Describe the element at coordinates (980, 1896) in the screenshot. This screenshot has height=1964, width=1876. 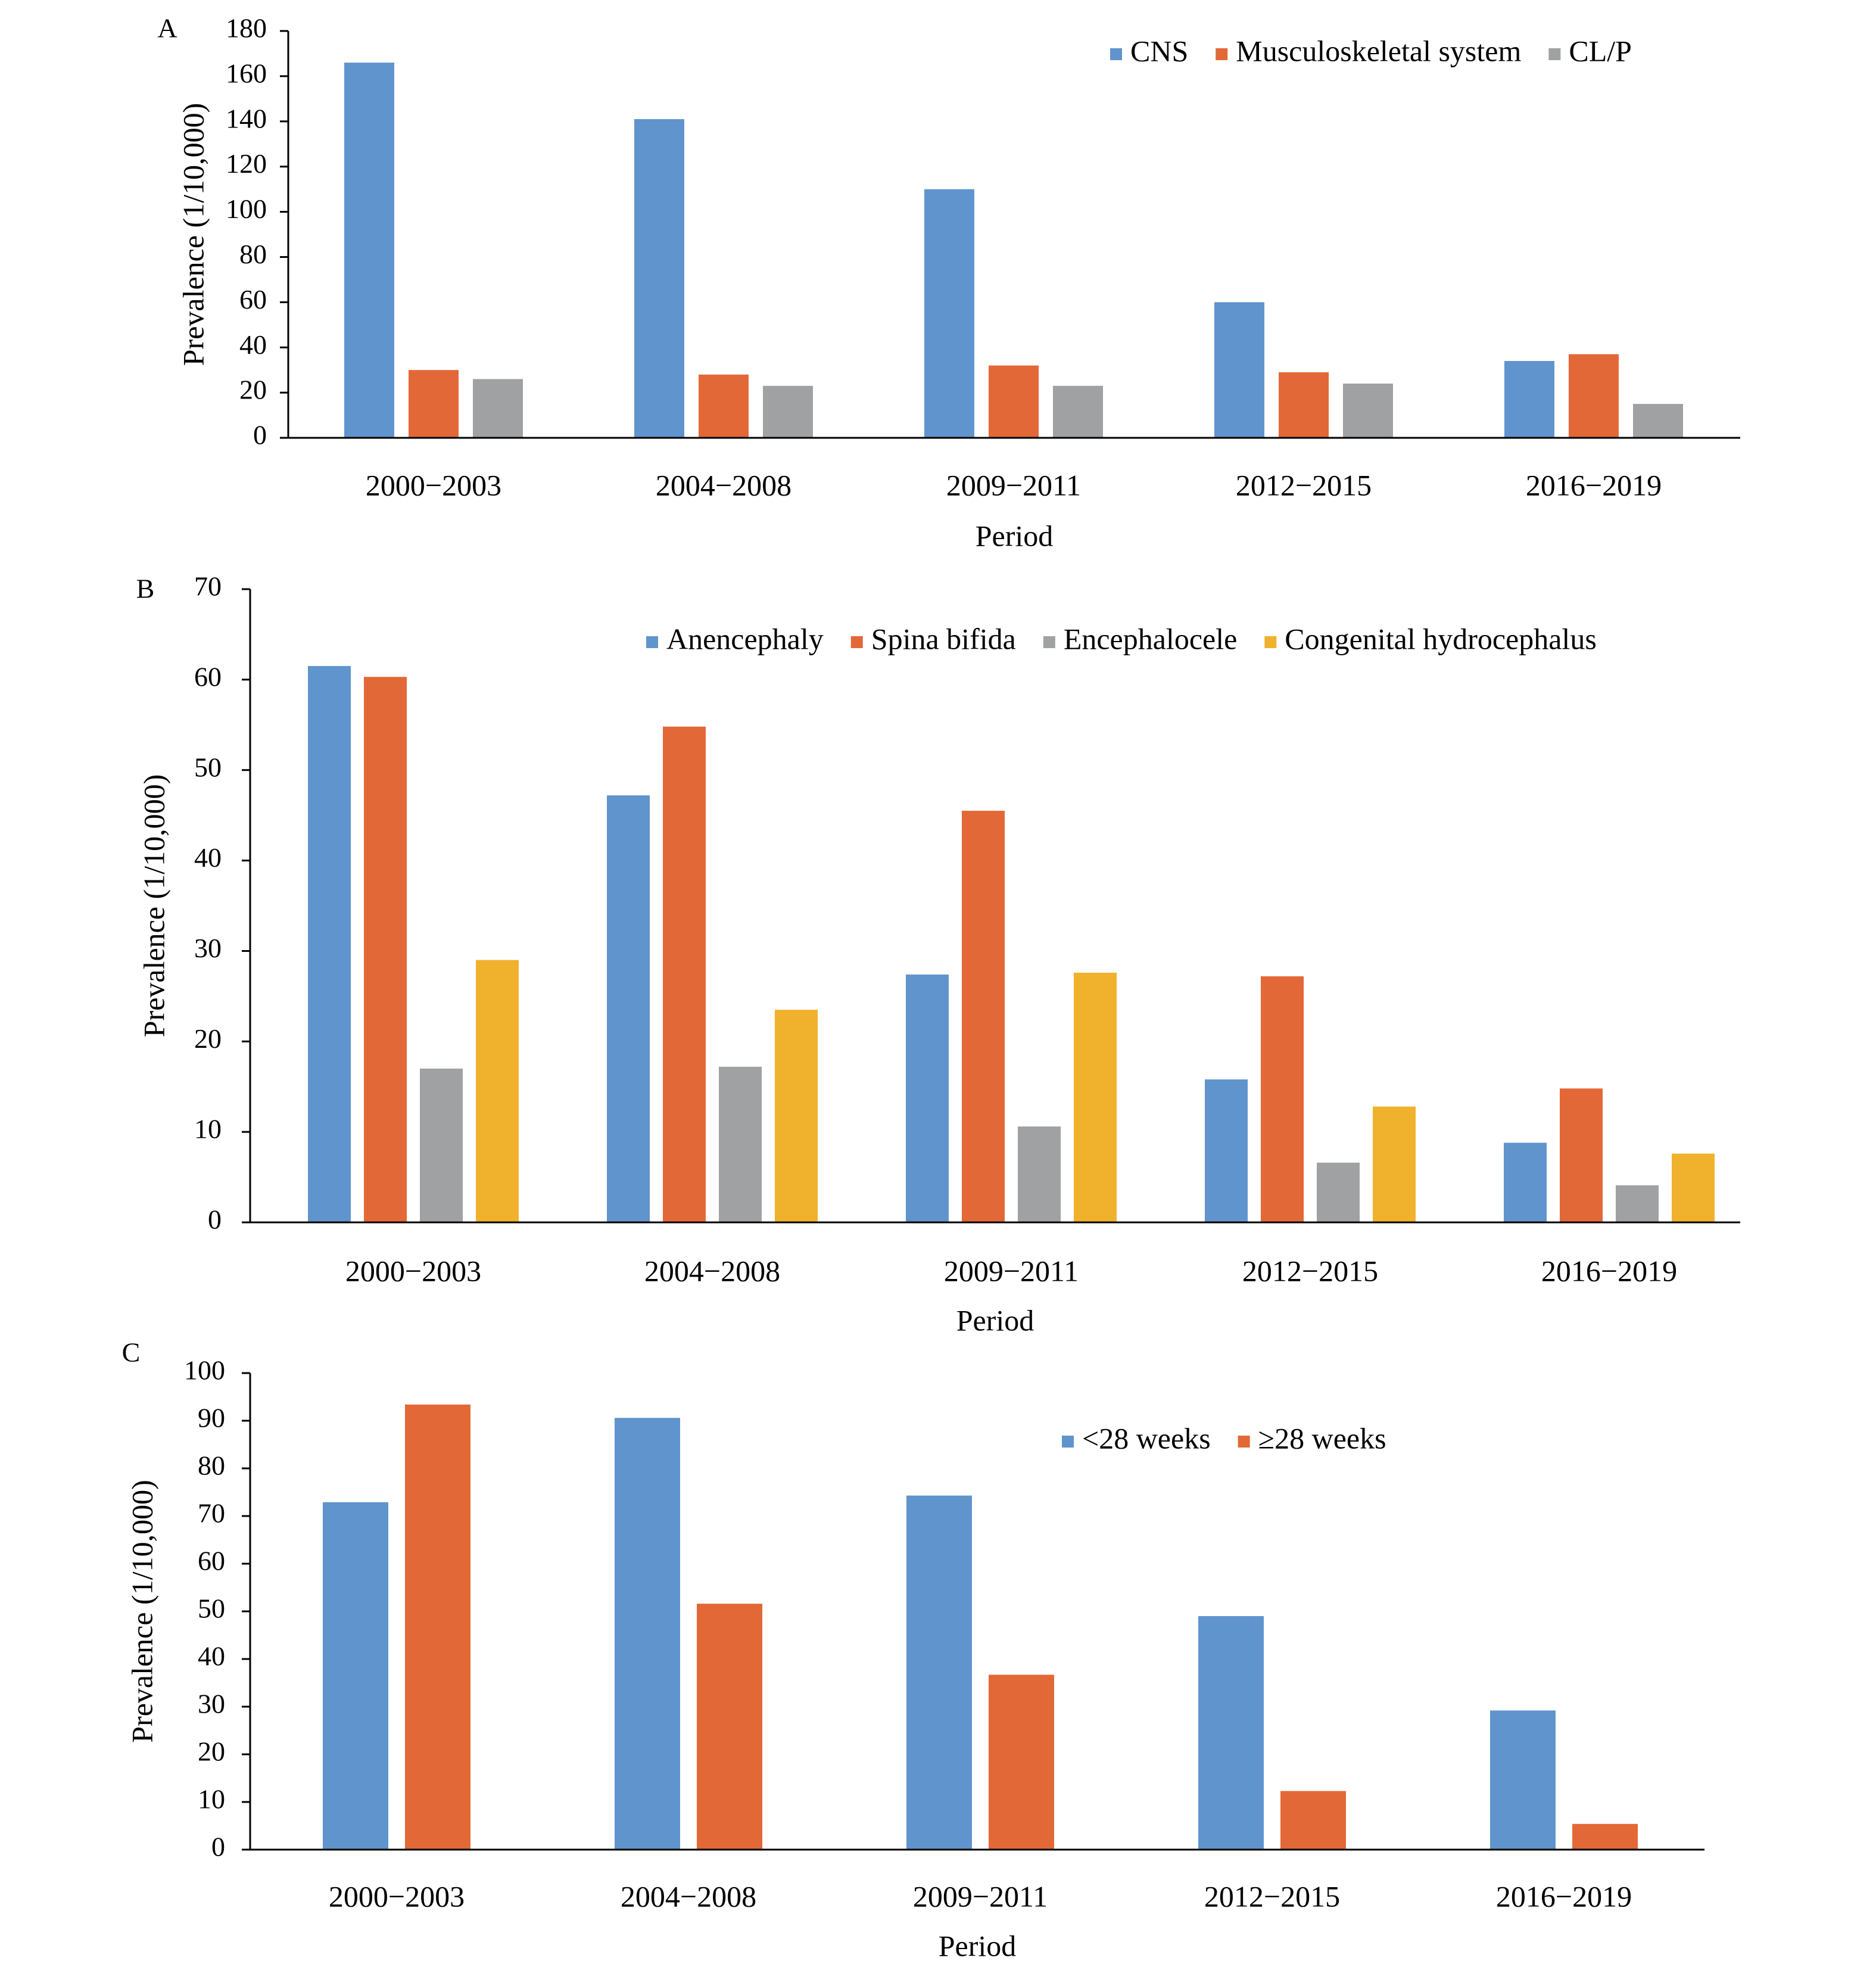
I see `panel-c-category-label-3: 2009−2011` at that location.